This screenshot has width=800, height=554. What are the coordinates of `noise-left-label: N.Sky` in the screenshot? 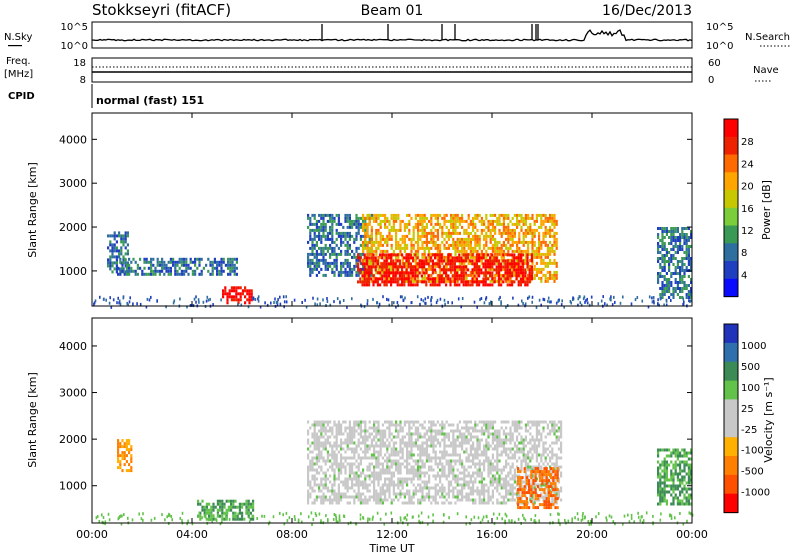 It's located at (18, 37).